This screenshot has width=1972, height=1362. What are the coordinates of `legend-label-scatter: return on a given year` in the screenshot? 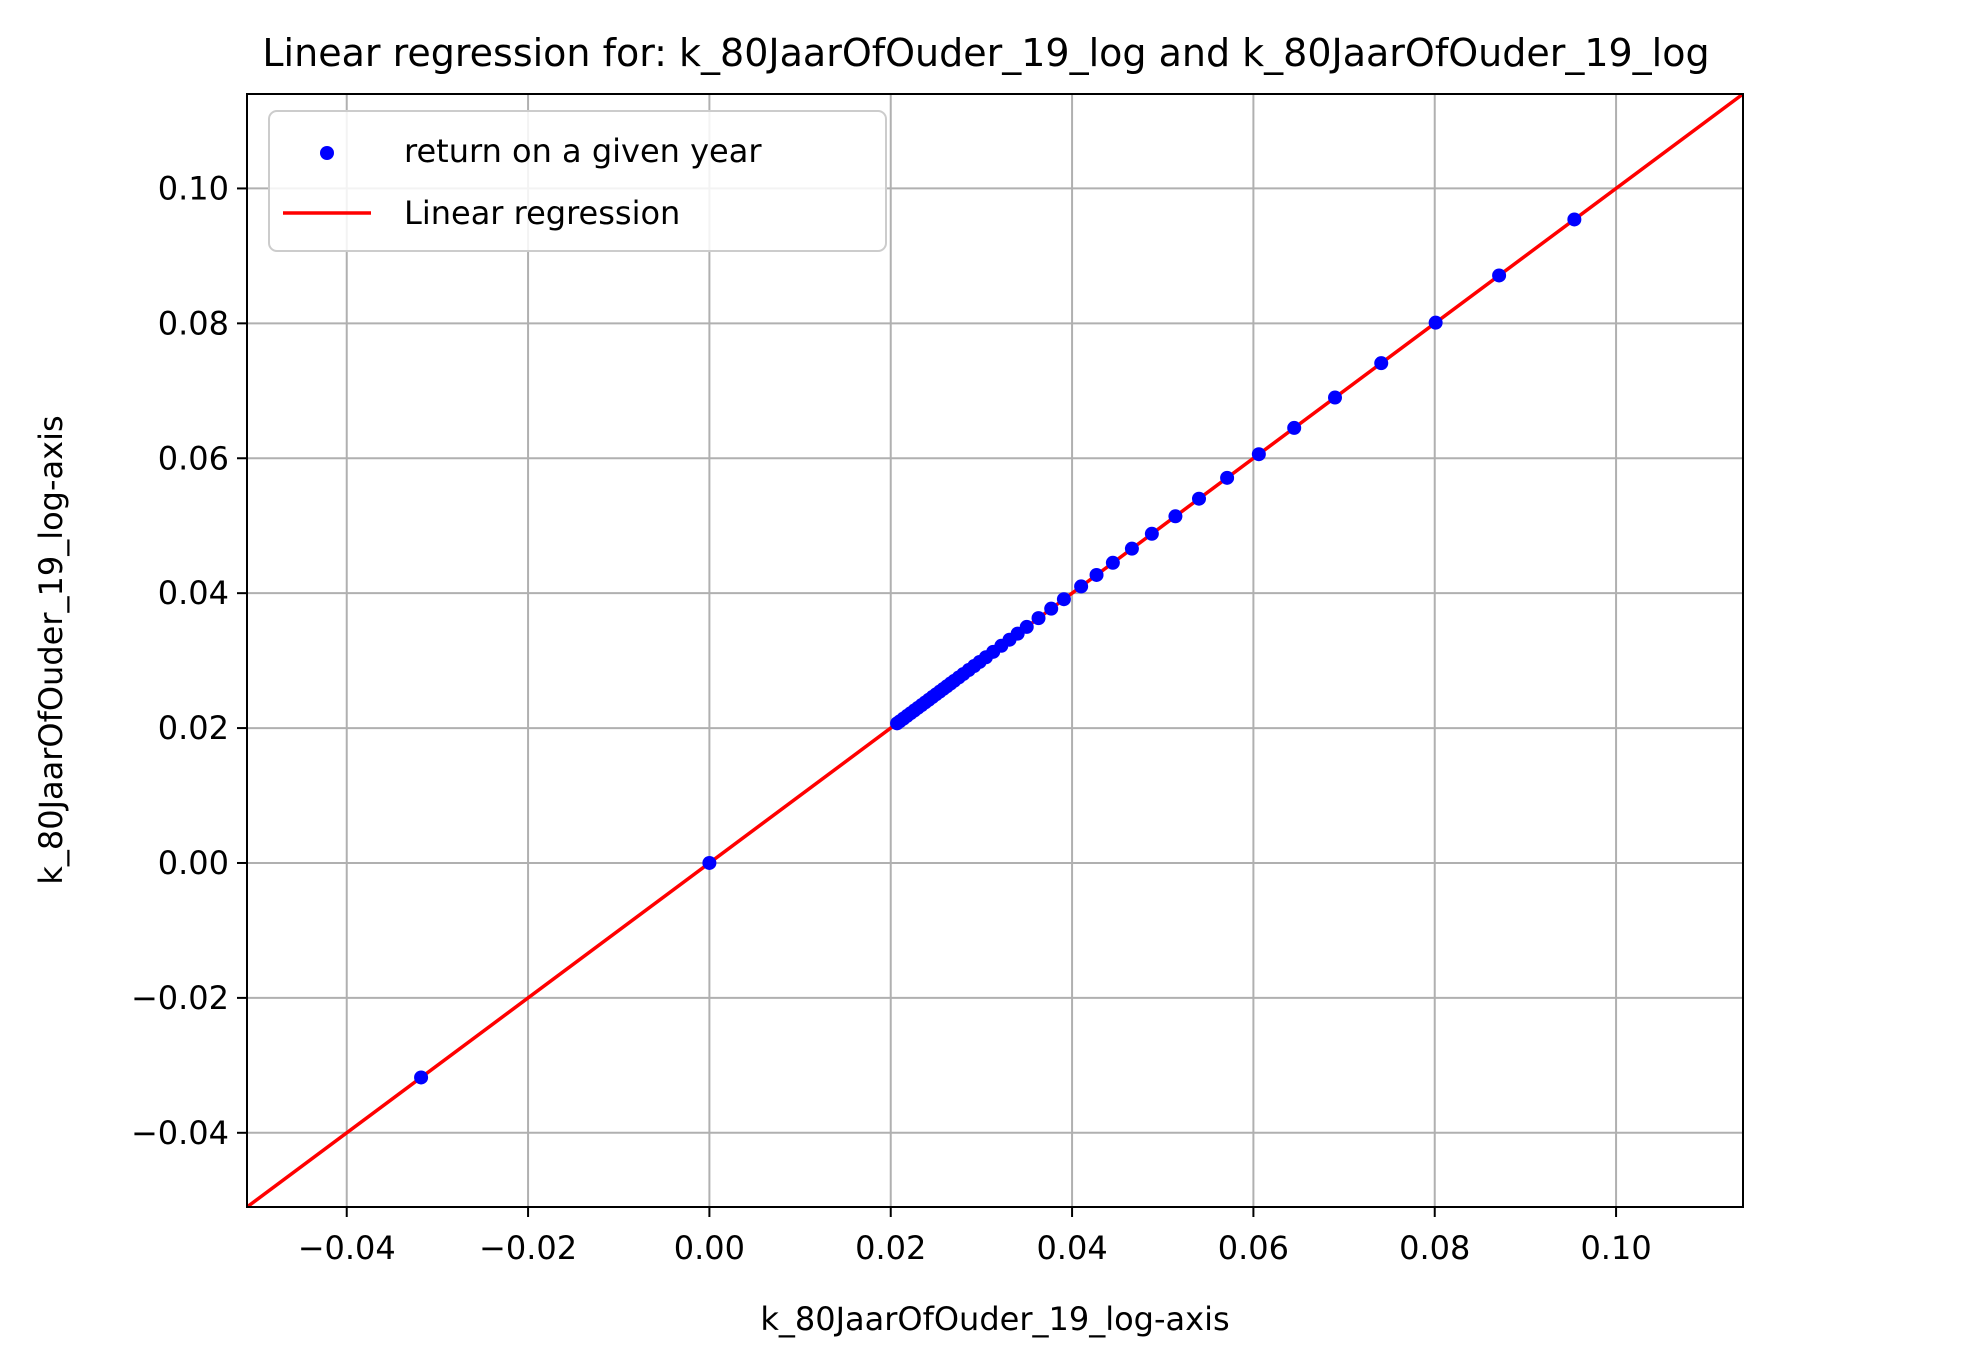 It's located at (583, 151).